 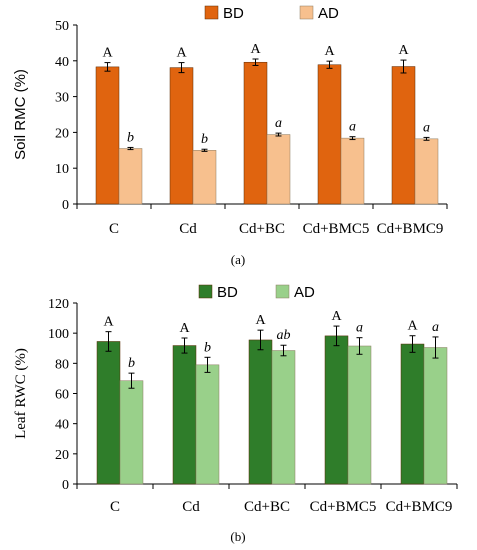 I want to click on y-tick-label: 30, so click(x=62, y=98).